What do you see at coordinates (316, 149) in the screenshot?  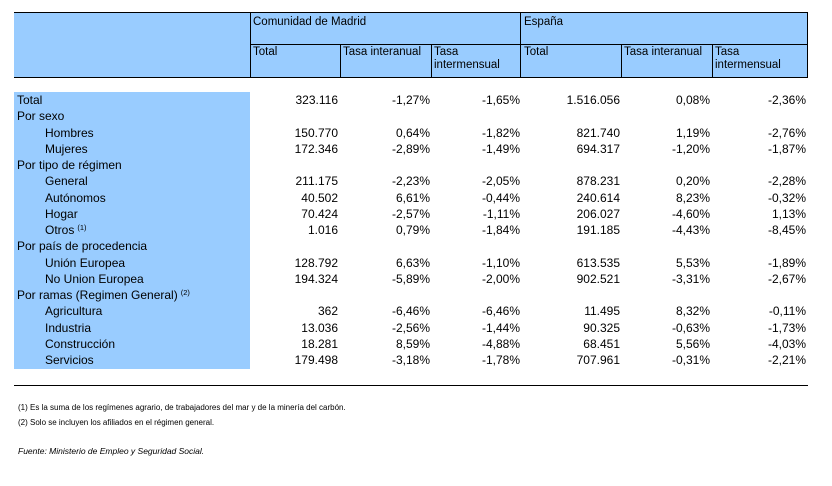 I see `cell-total-madrid: 172.346` at bounding box center [316, 149].